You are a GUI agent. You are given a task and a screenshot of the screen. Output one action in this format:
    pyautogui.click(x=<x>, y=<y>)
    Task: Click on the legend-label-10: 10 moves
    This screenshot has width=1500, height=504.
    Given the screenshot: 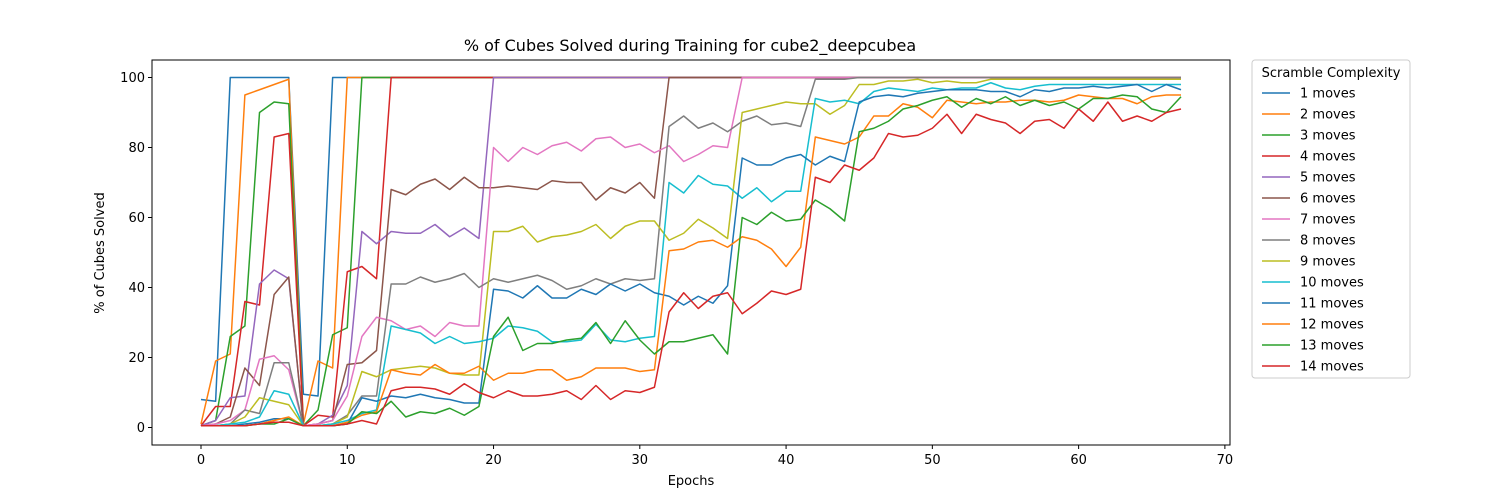 What is the action you would take?
    pyautogui.click(x=1332, y=283)
    